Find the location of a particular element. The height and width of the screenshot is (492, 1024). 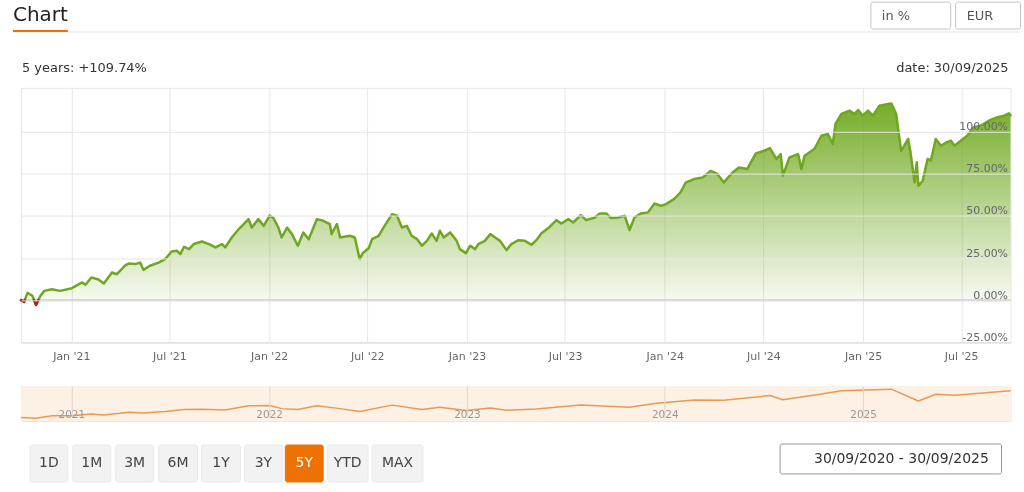

text: date: 30/09/2025 is located at coordinates (952, 67).